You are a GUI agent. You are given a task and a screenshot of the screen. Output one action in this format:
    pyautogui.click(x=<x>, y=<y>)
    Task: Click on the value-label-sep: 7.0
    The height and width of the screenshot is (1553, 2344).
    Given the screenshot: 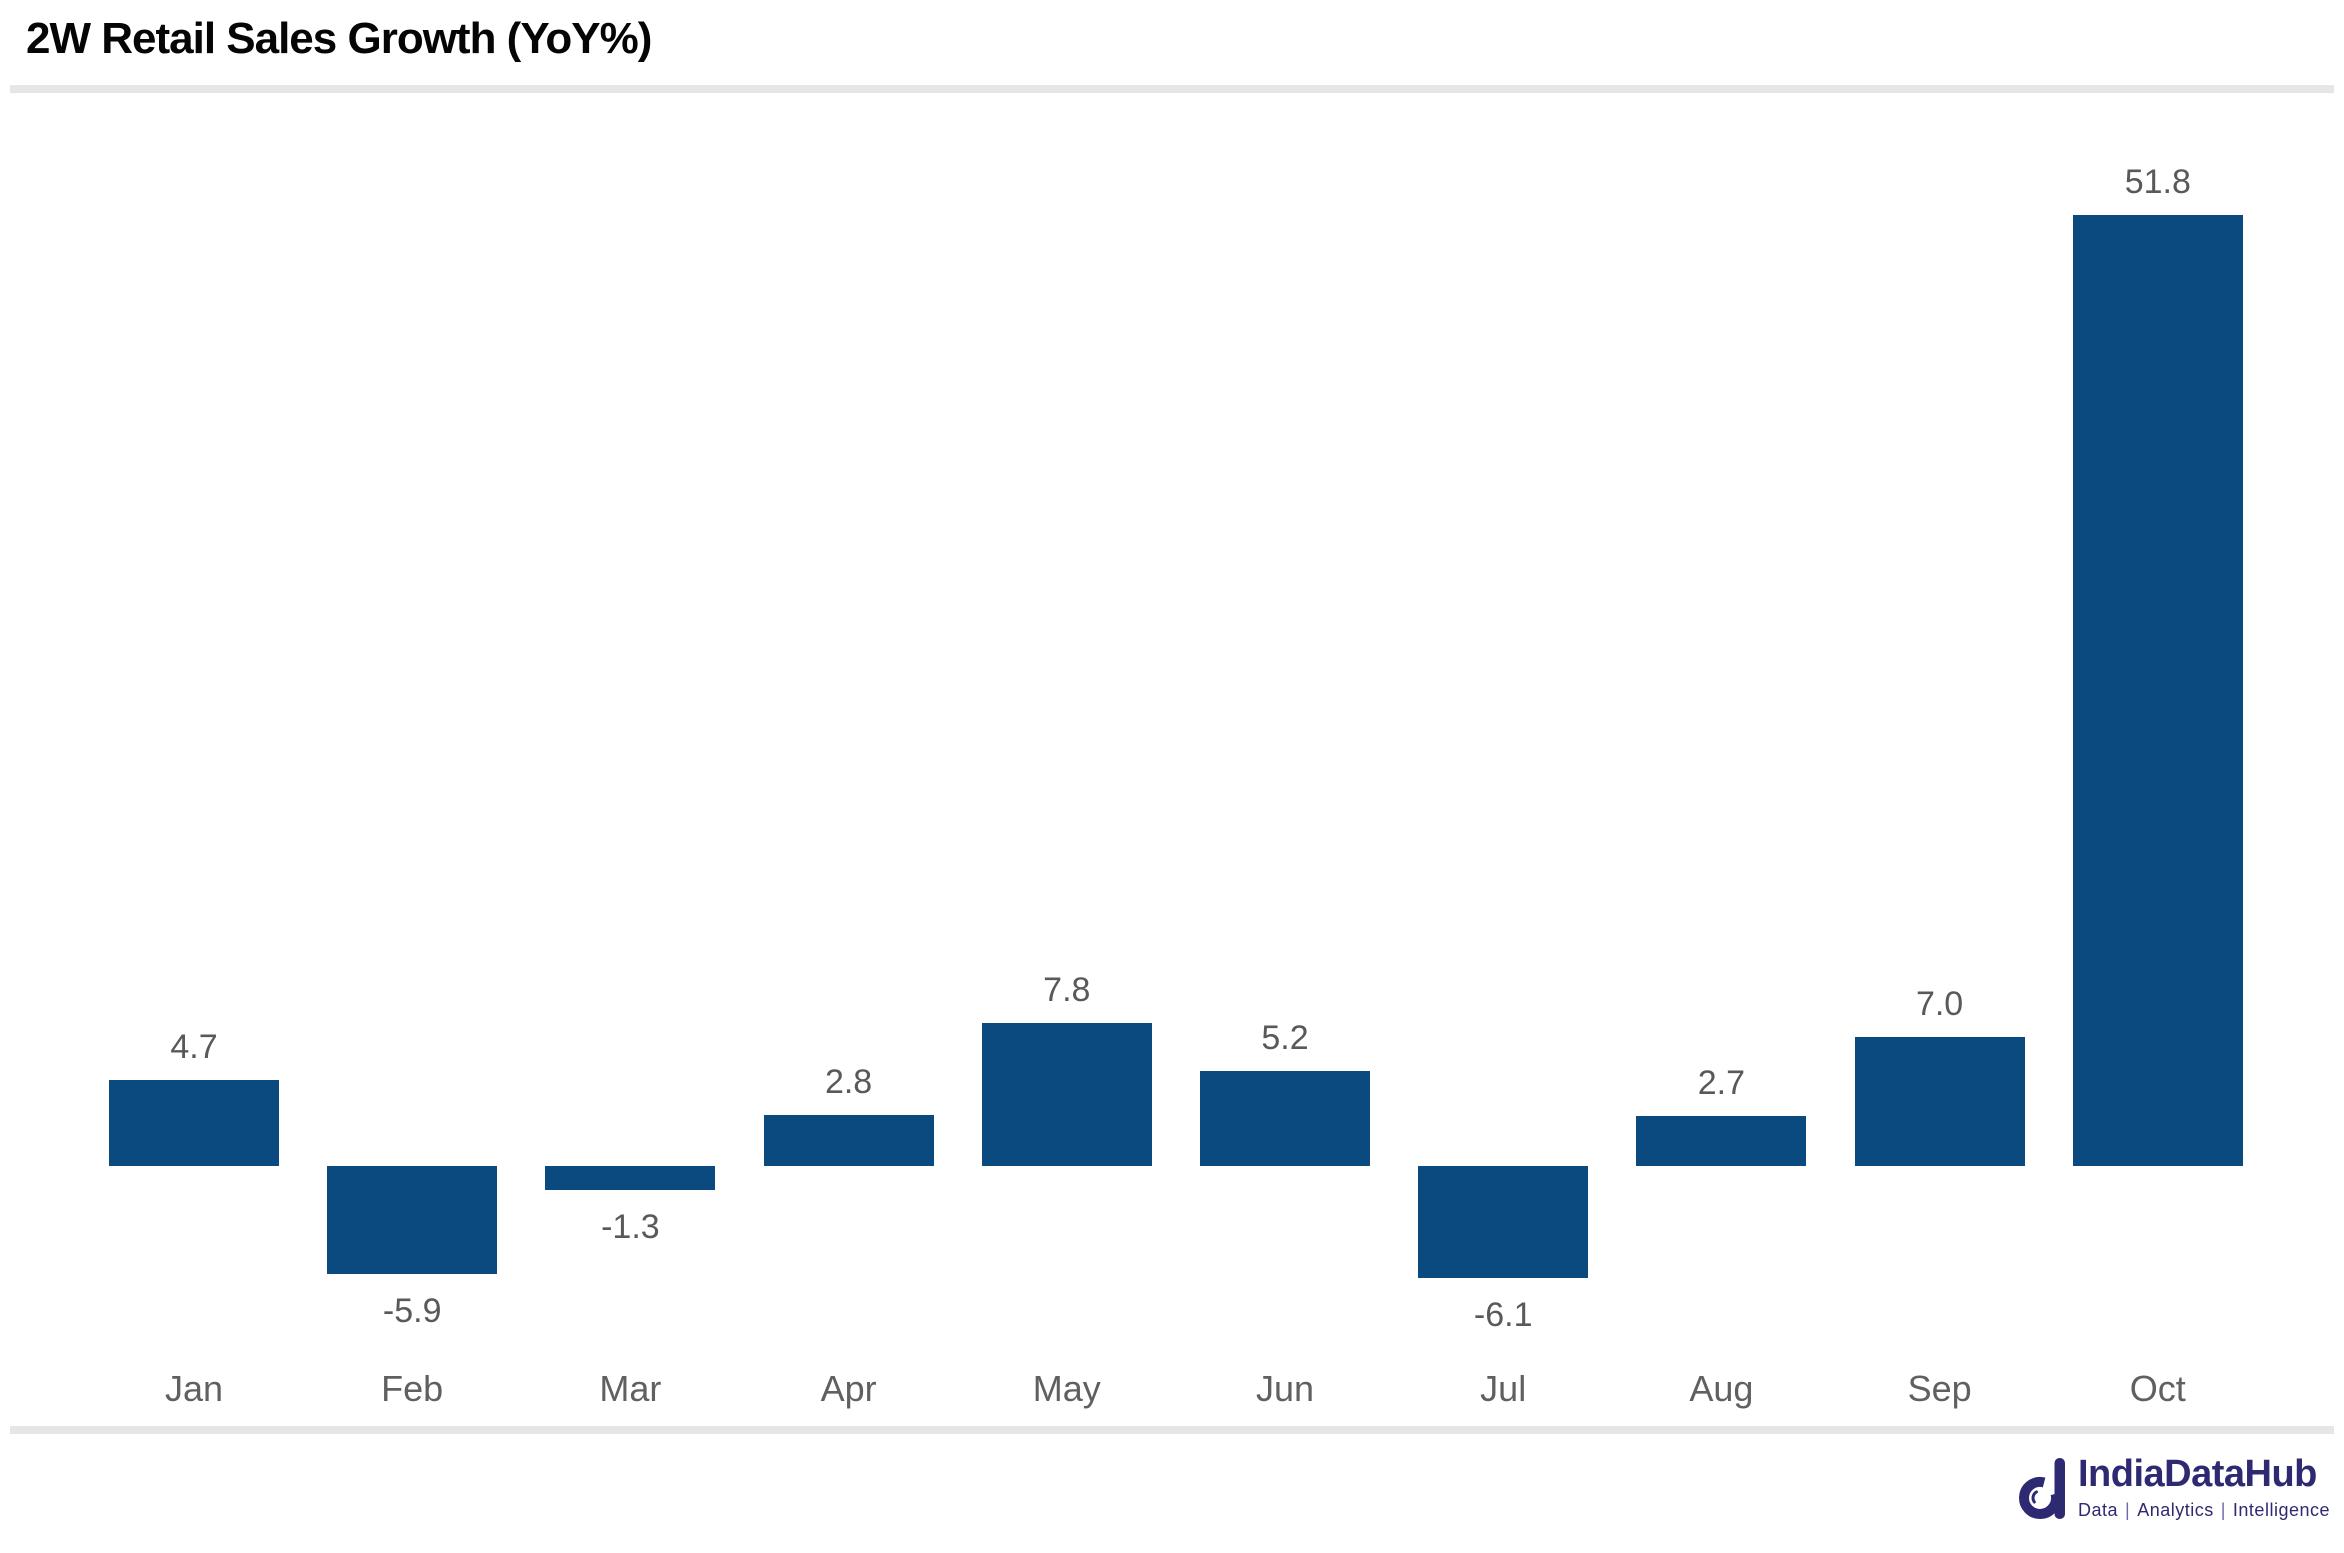 What is the action you would take?
    pyautogui.click(x=1939, y=1004)
    